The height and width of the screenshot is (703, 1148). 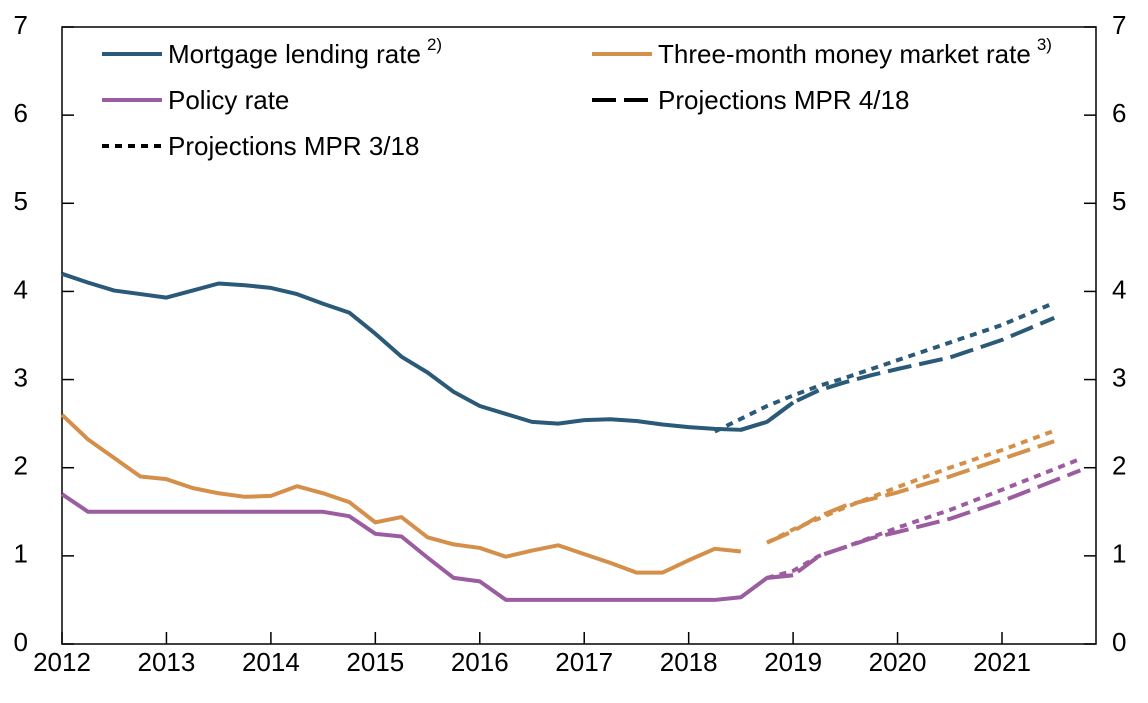 I want to click on x-tick-label: 2018, so click(x=689, y=662).